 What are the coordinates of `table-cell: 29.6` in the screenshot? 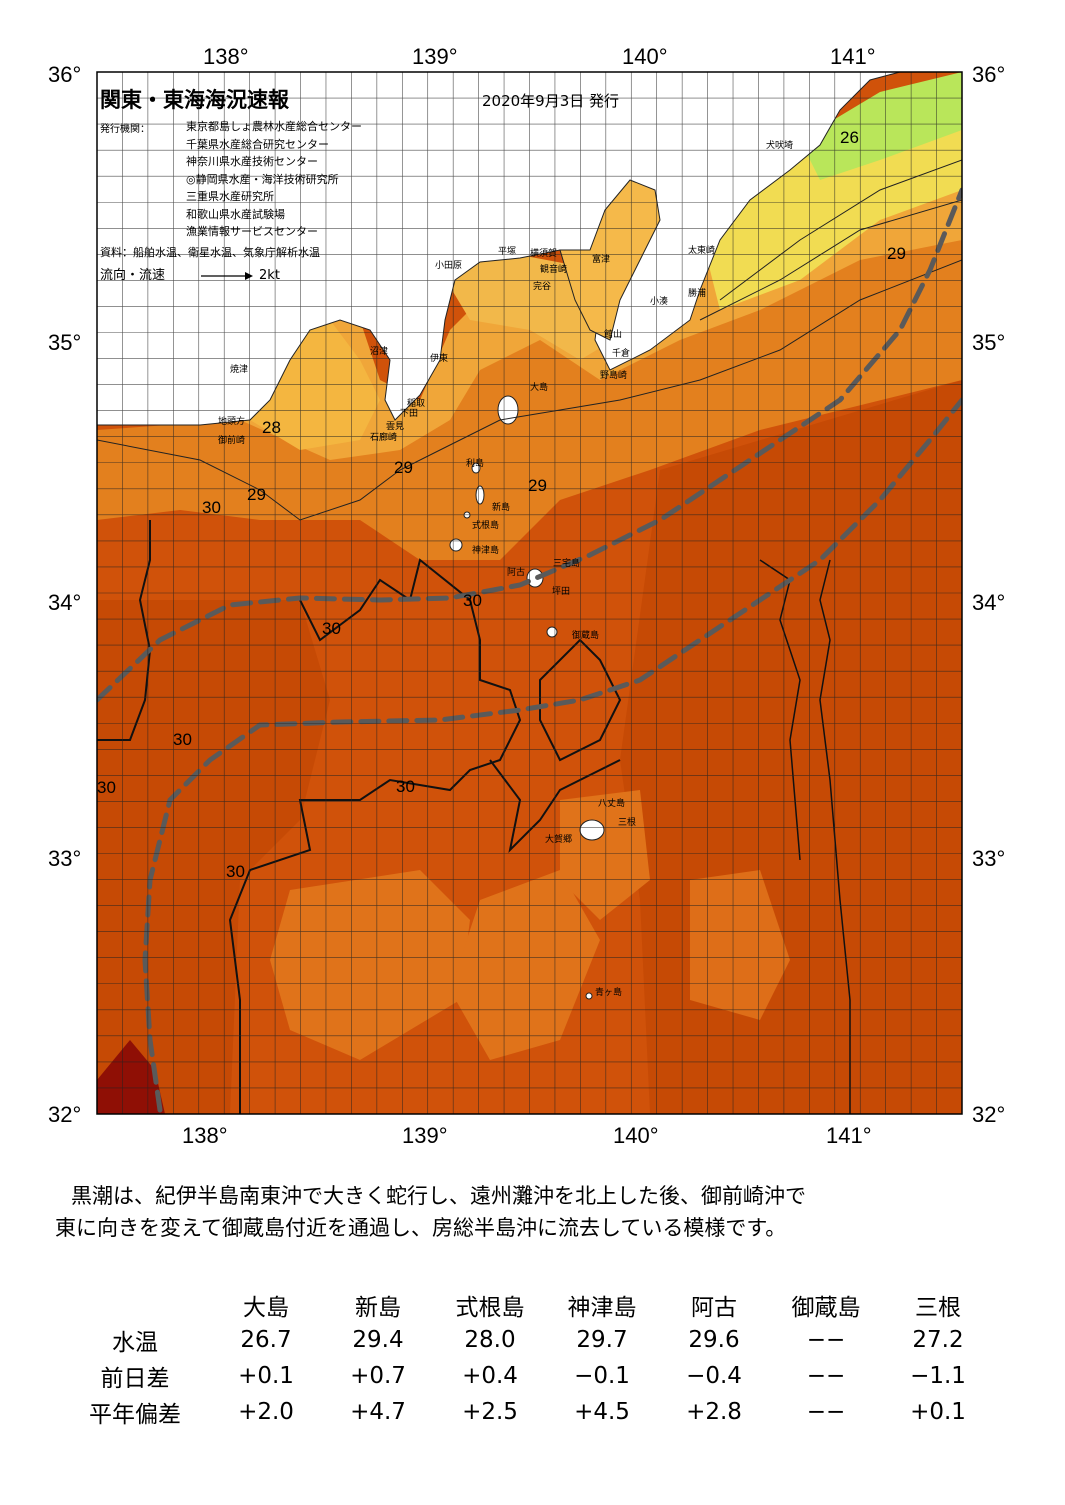 It's located at (714, 1340).